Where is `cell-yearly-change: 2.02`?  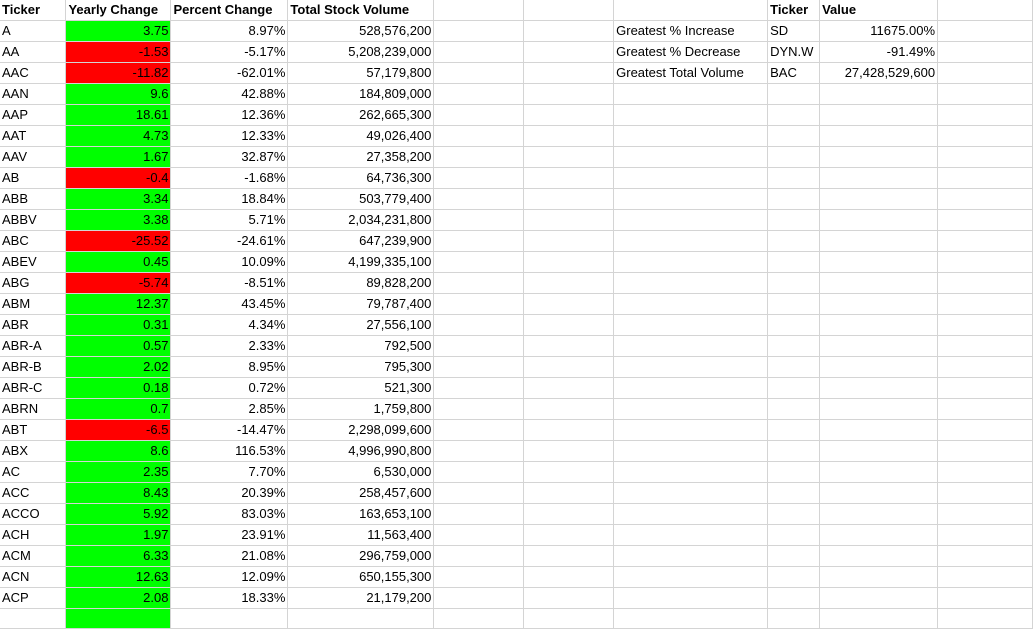 cell-yearly-change: 2.02 is located at coordinates (118, 367).